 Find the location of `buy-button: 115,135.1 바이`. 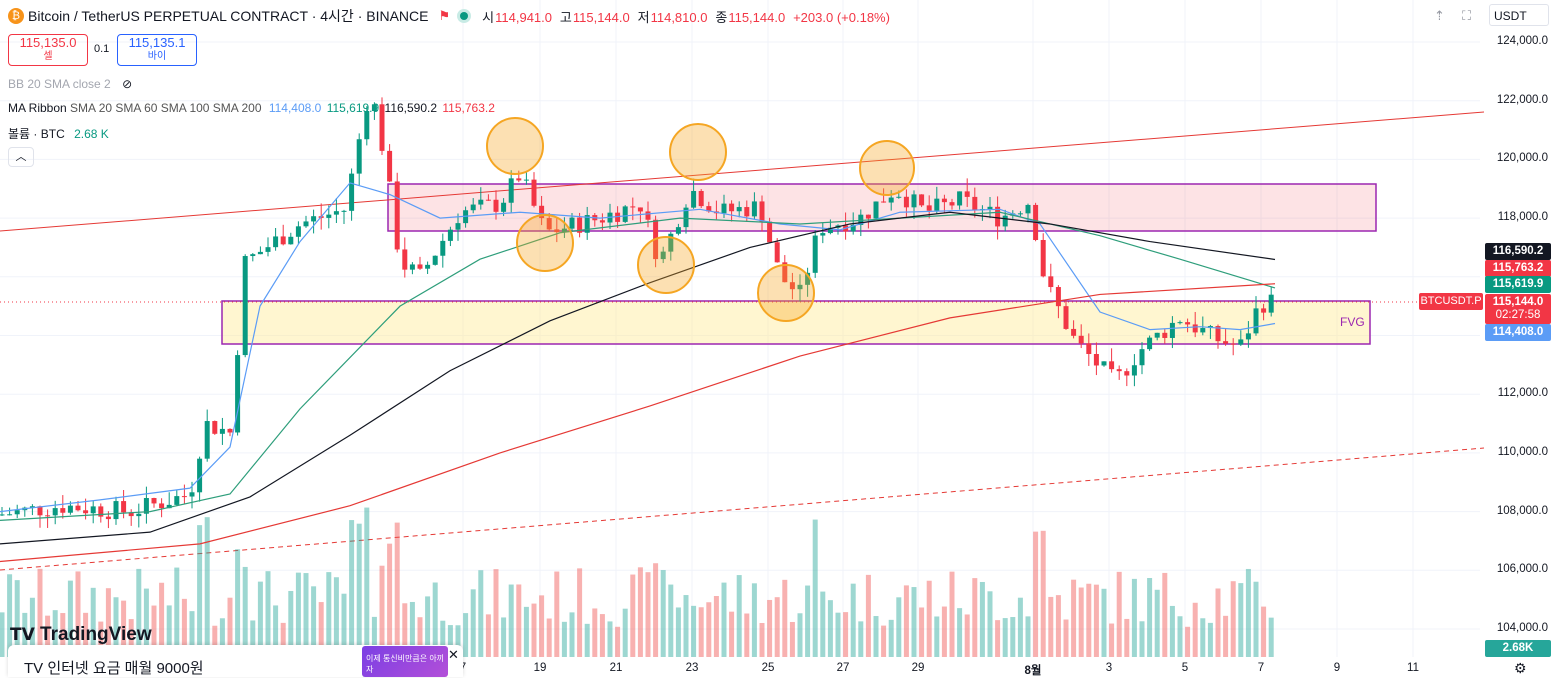

buy-button: 115,135.1 바이 is located at coordinates (157, 50).